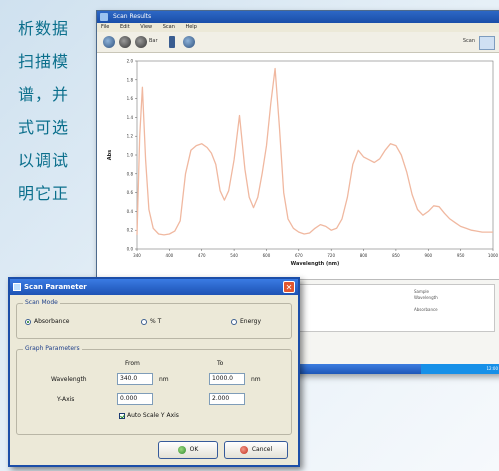  What do you see at coordinates (130, 117) in the screenshot?
I see `y-tick-label: 1.4` at bounding box center [130, 117].